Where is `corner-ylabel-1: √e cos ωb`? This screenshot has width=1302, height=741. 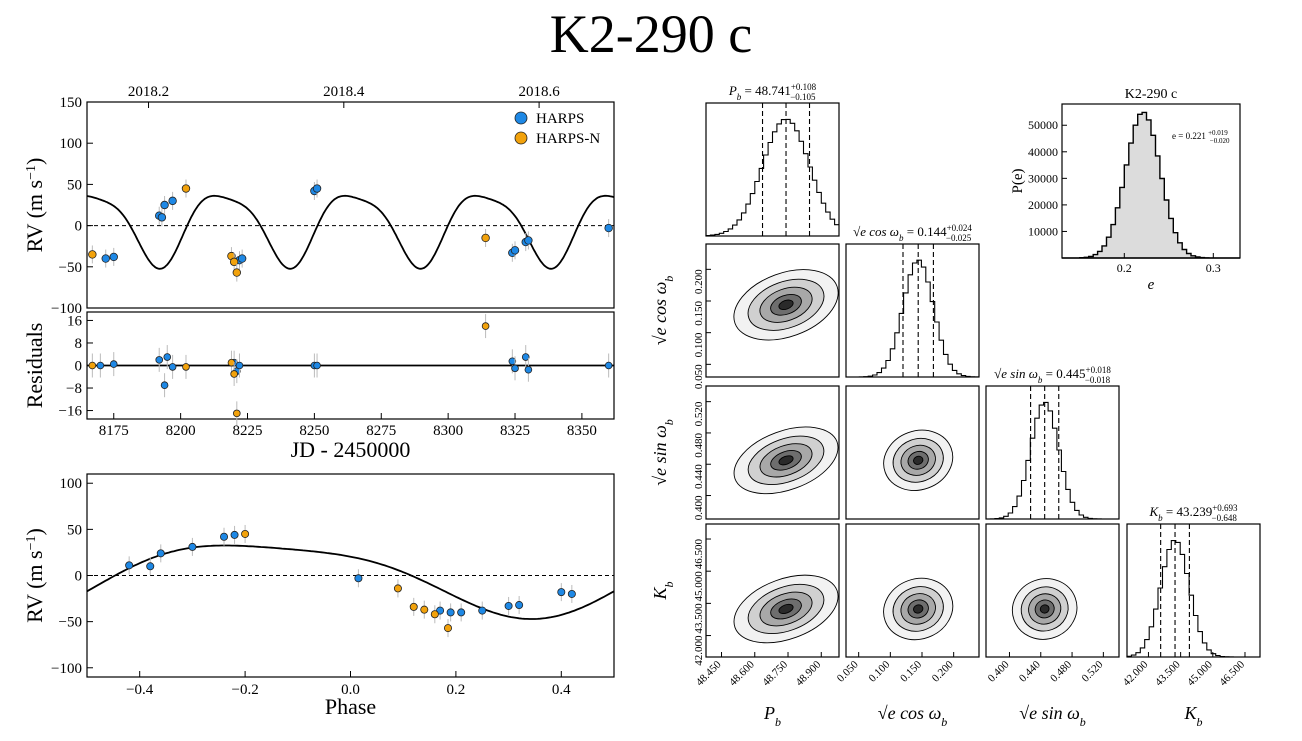 corner-ylabel-1: √e cos ωb is located at coordinates (663, 311).